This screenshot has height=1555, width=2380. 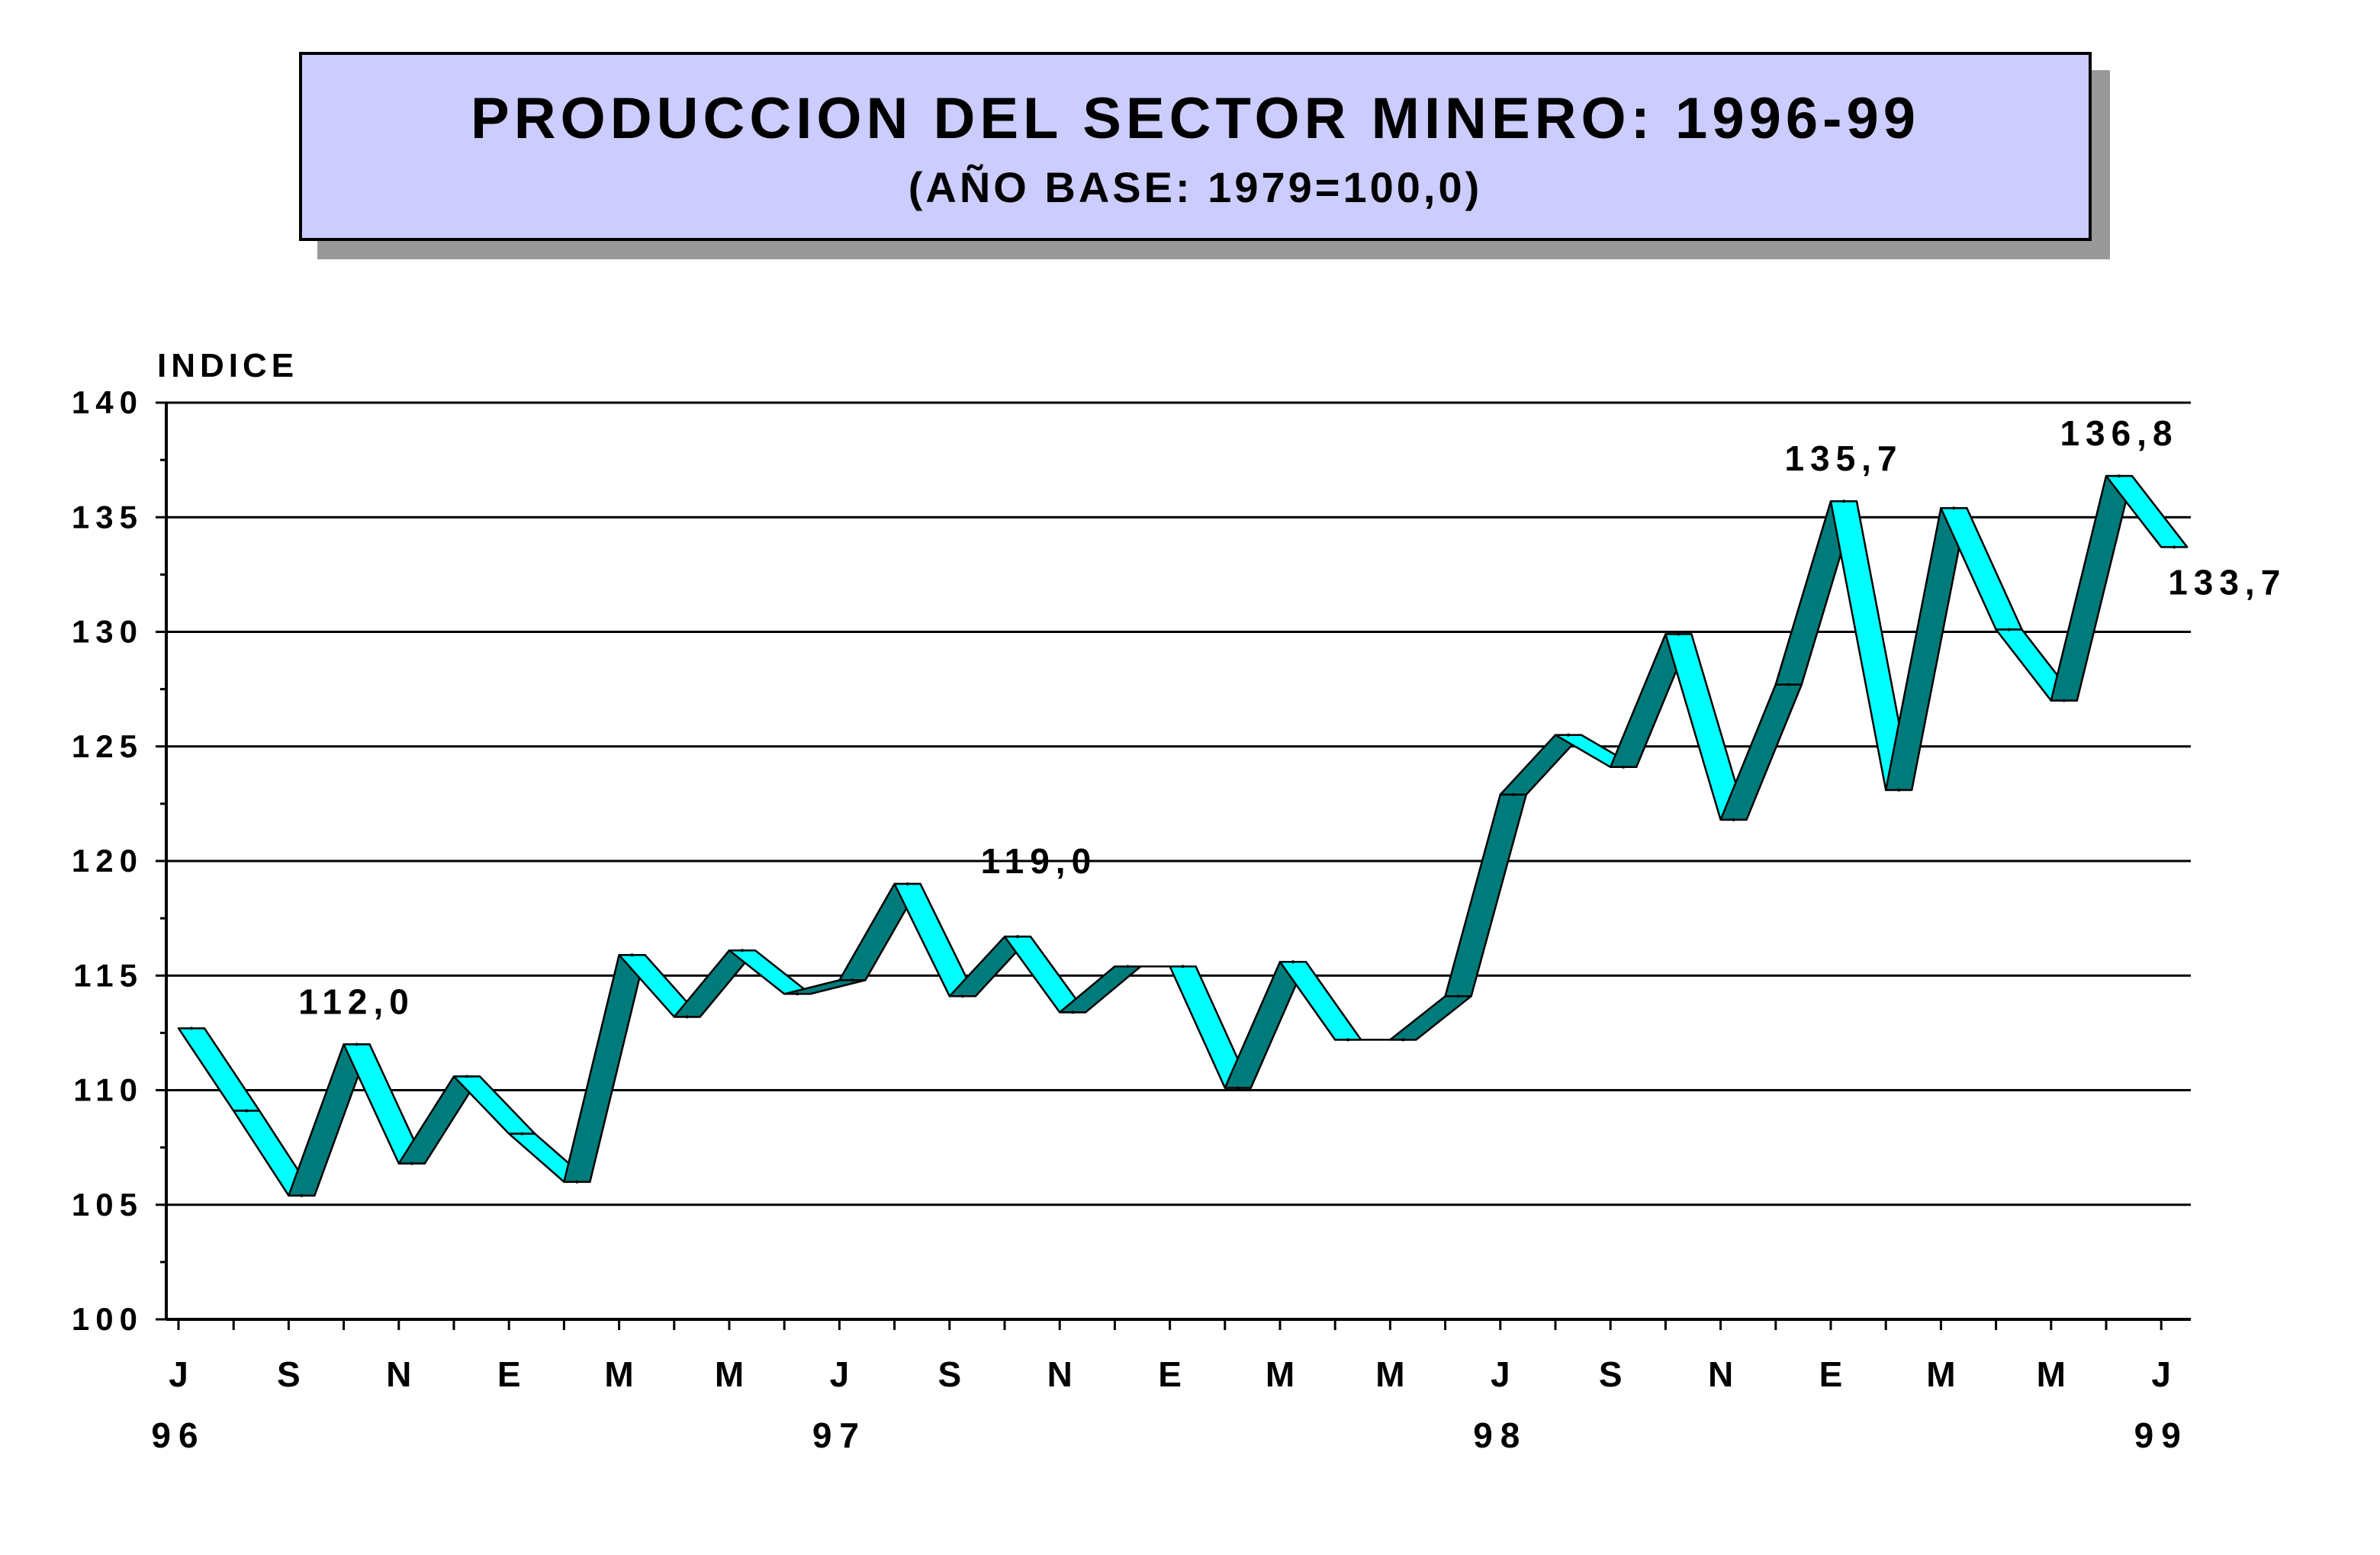 What do you see at coordinates (107, 1319) in the screenshot?
I see `y-tick-label: 100` at bounding box center [107, 1319].